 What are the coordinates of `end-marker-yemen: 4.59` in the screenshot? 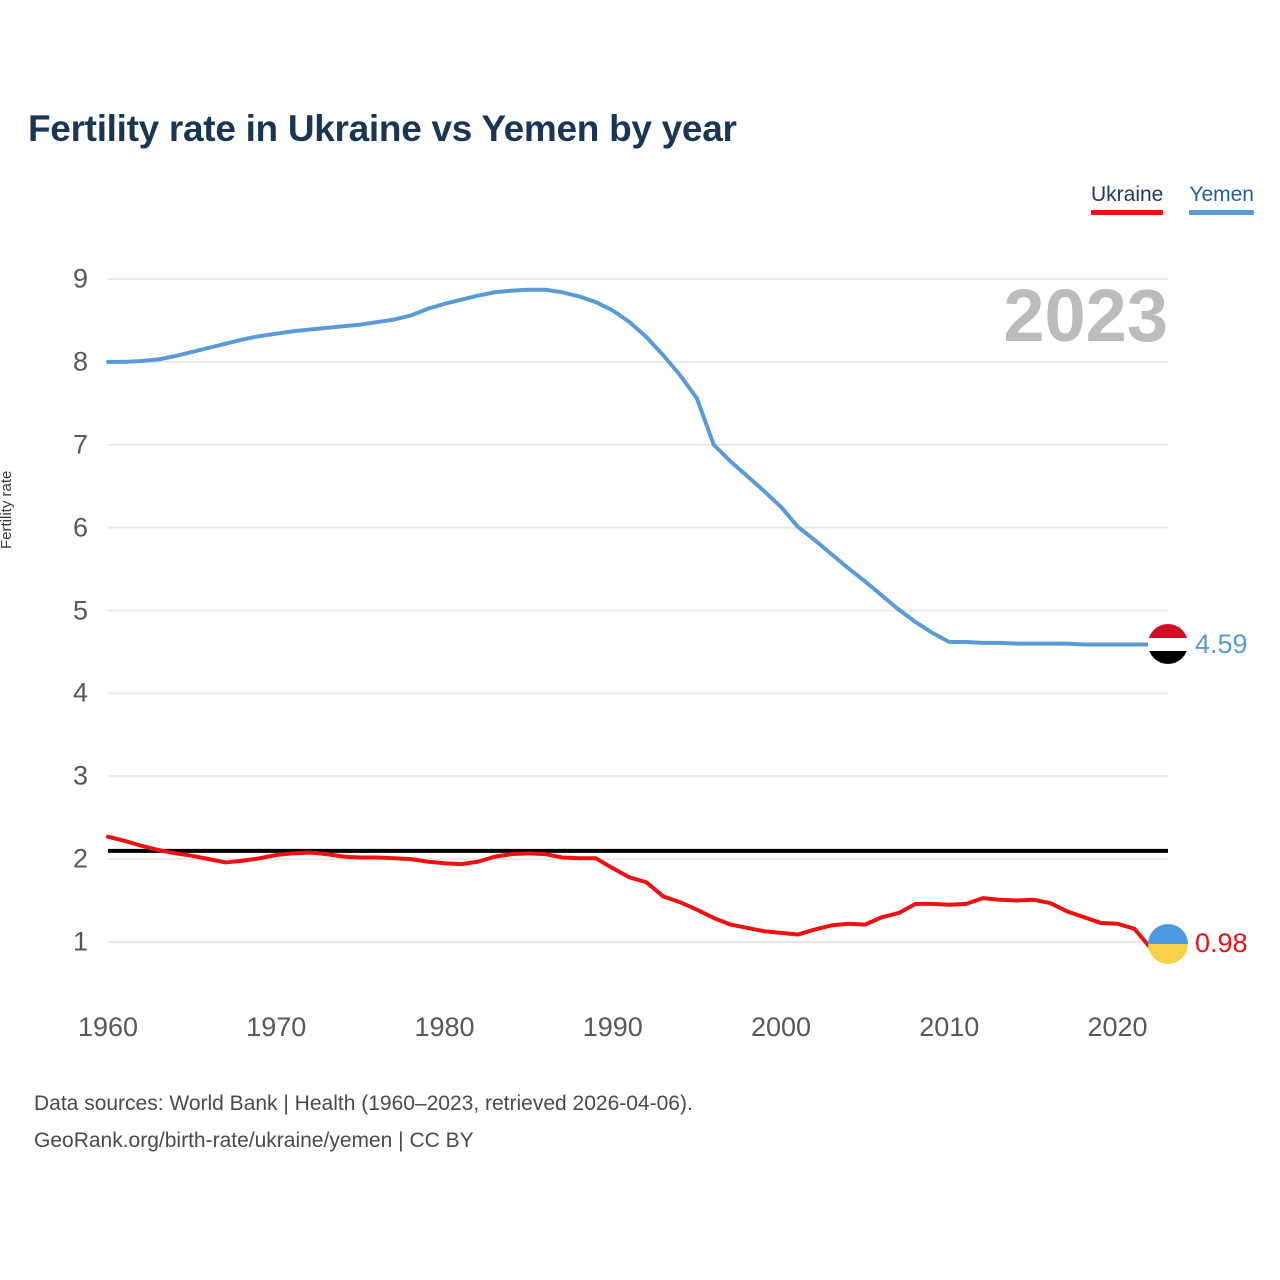 It's located at (1198, 644).